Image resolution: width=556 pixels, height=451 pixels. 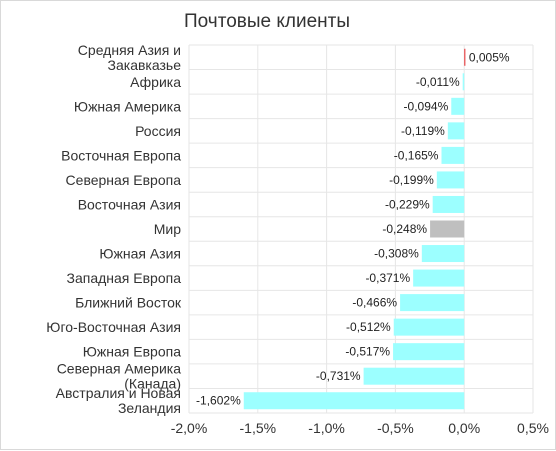 I want to click on category-label-line: Мир, so click(x=167, y=229).